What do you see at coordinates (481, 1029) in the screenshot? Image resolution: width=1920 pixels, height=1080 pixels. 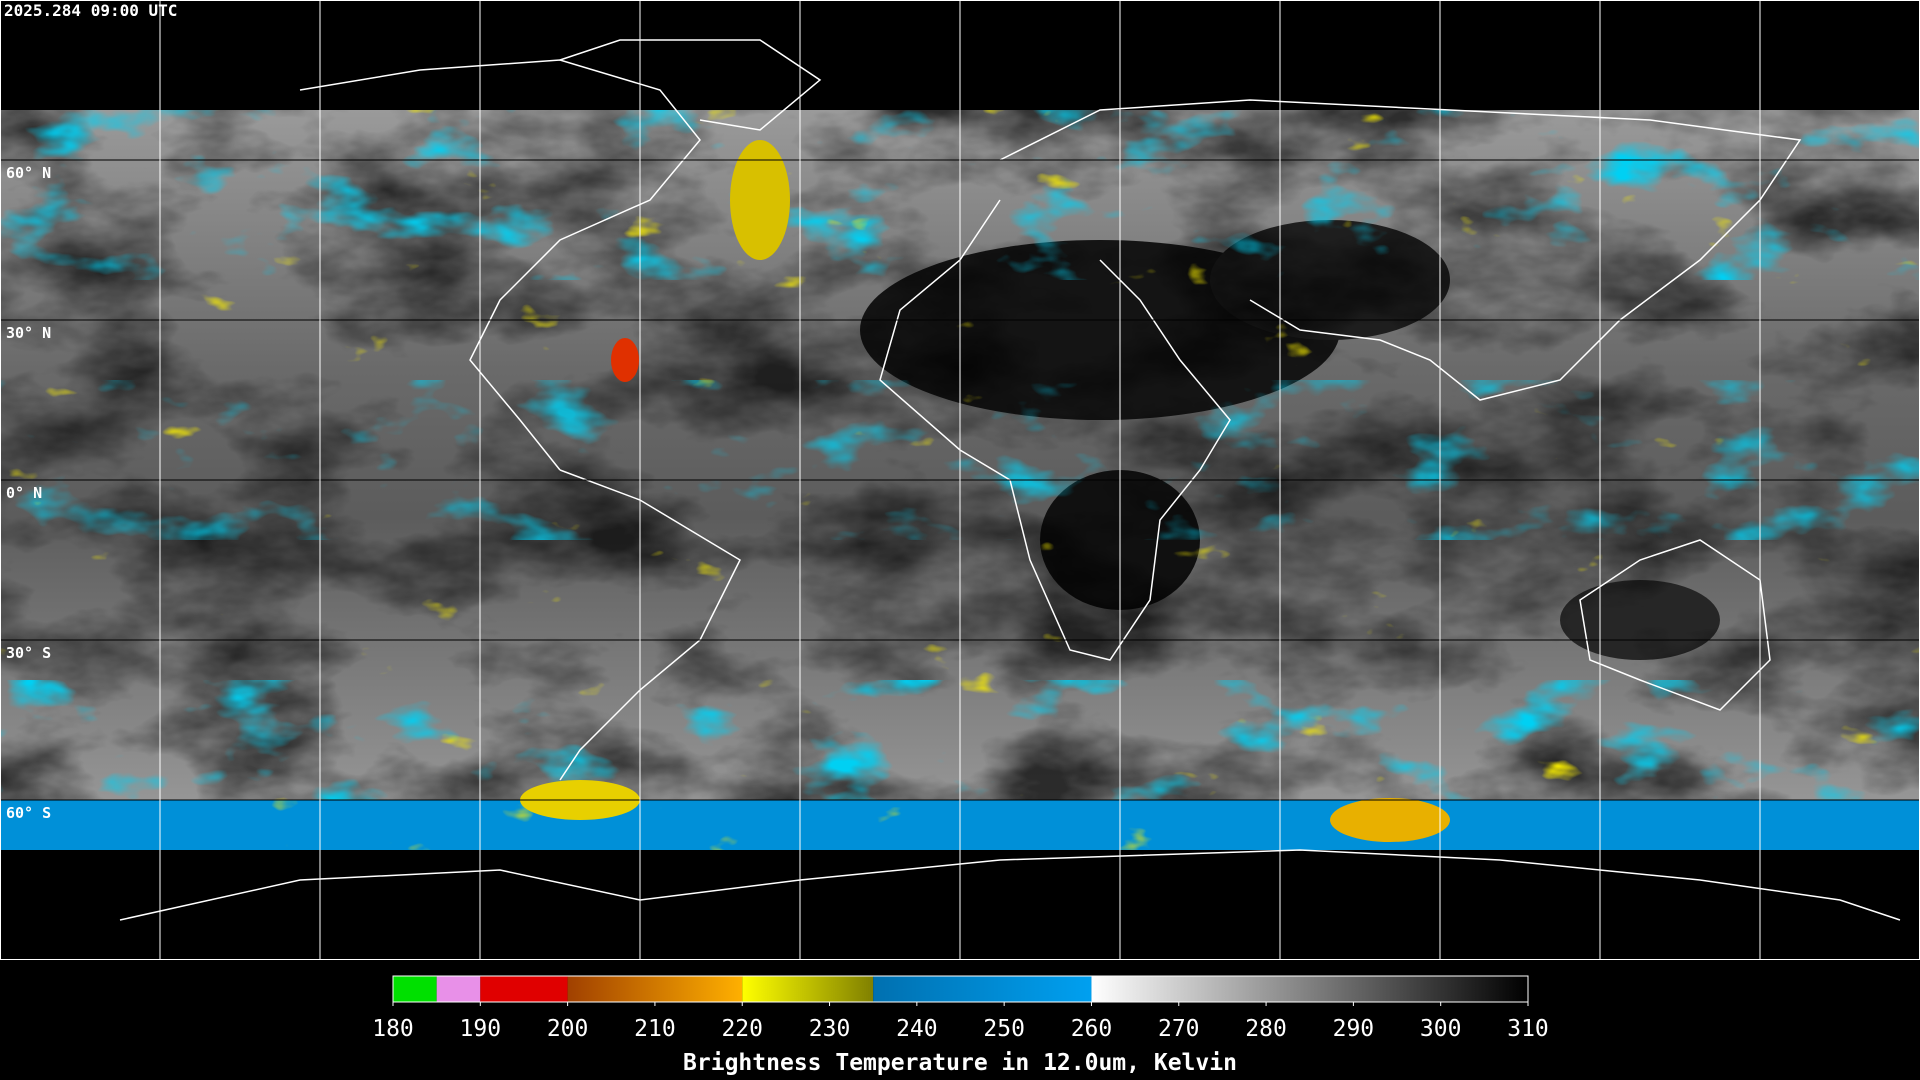 I see `colorbar-tick-label: 190` at bounding box center [481, 1029].